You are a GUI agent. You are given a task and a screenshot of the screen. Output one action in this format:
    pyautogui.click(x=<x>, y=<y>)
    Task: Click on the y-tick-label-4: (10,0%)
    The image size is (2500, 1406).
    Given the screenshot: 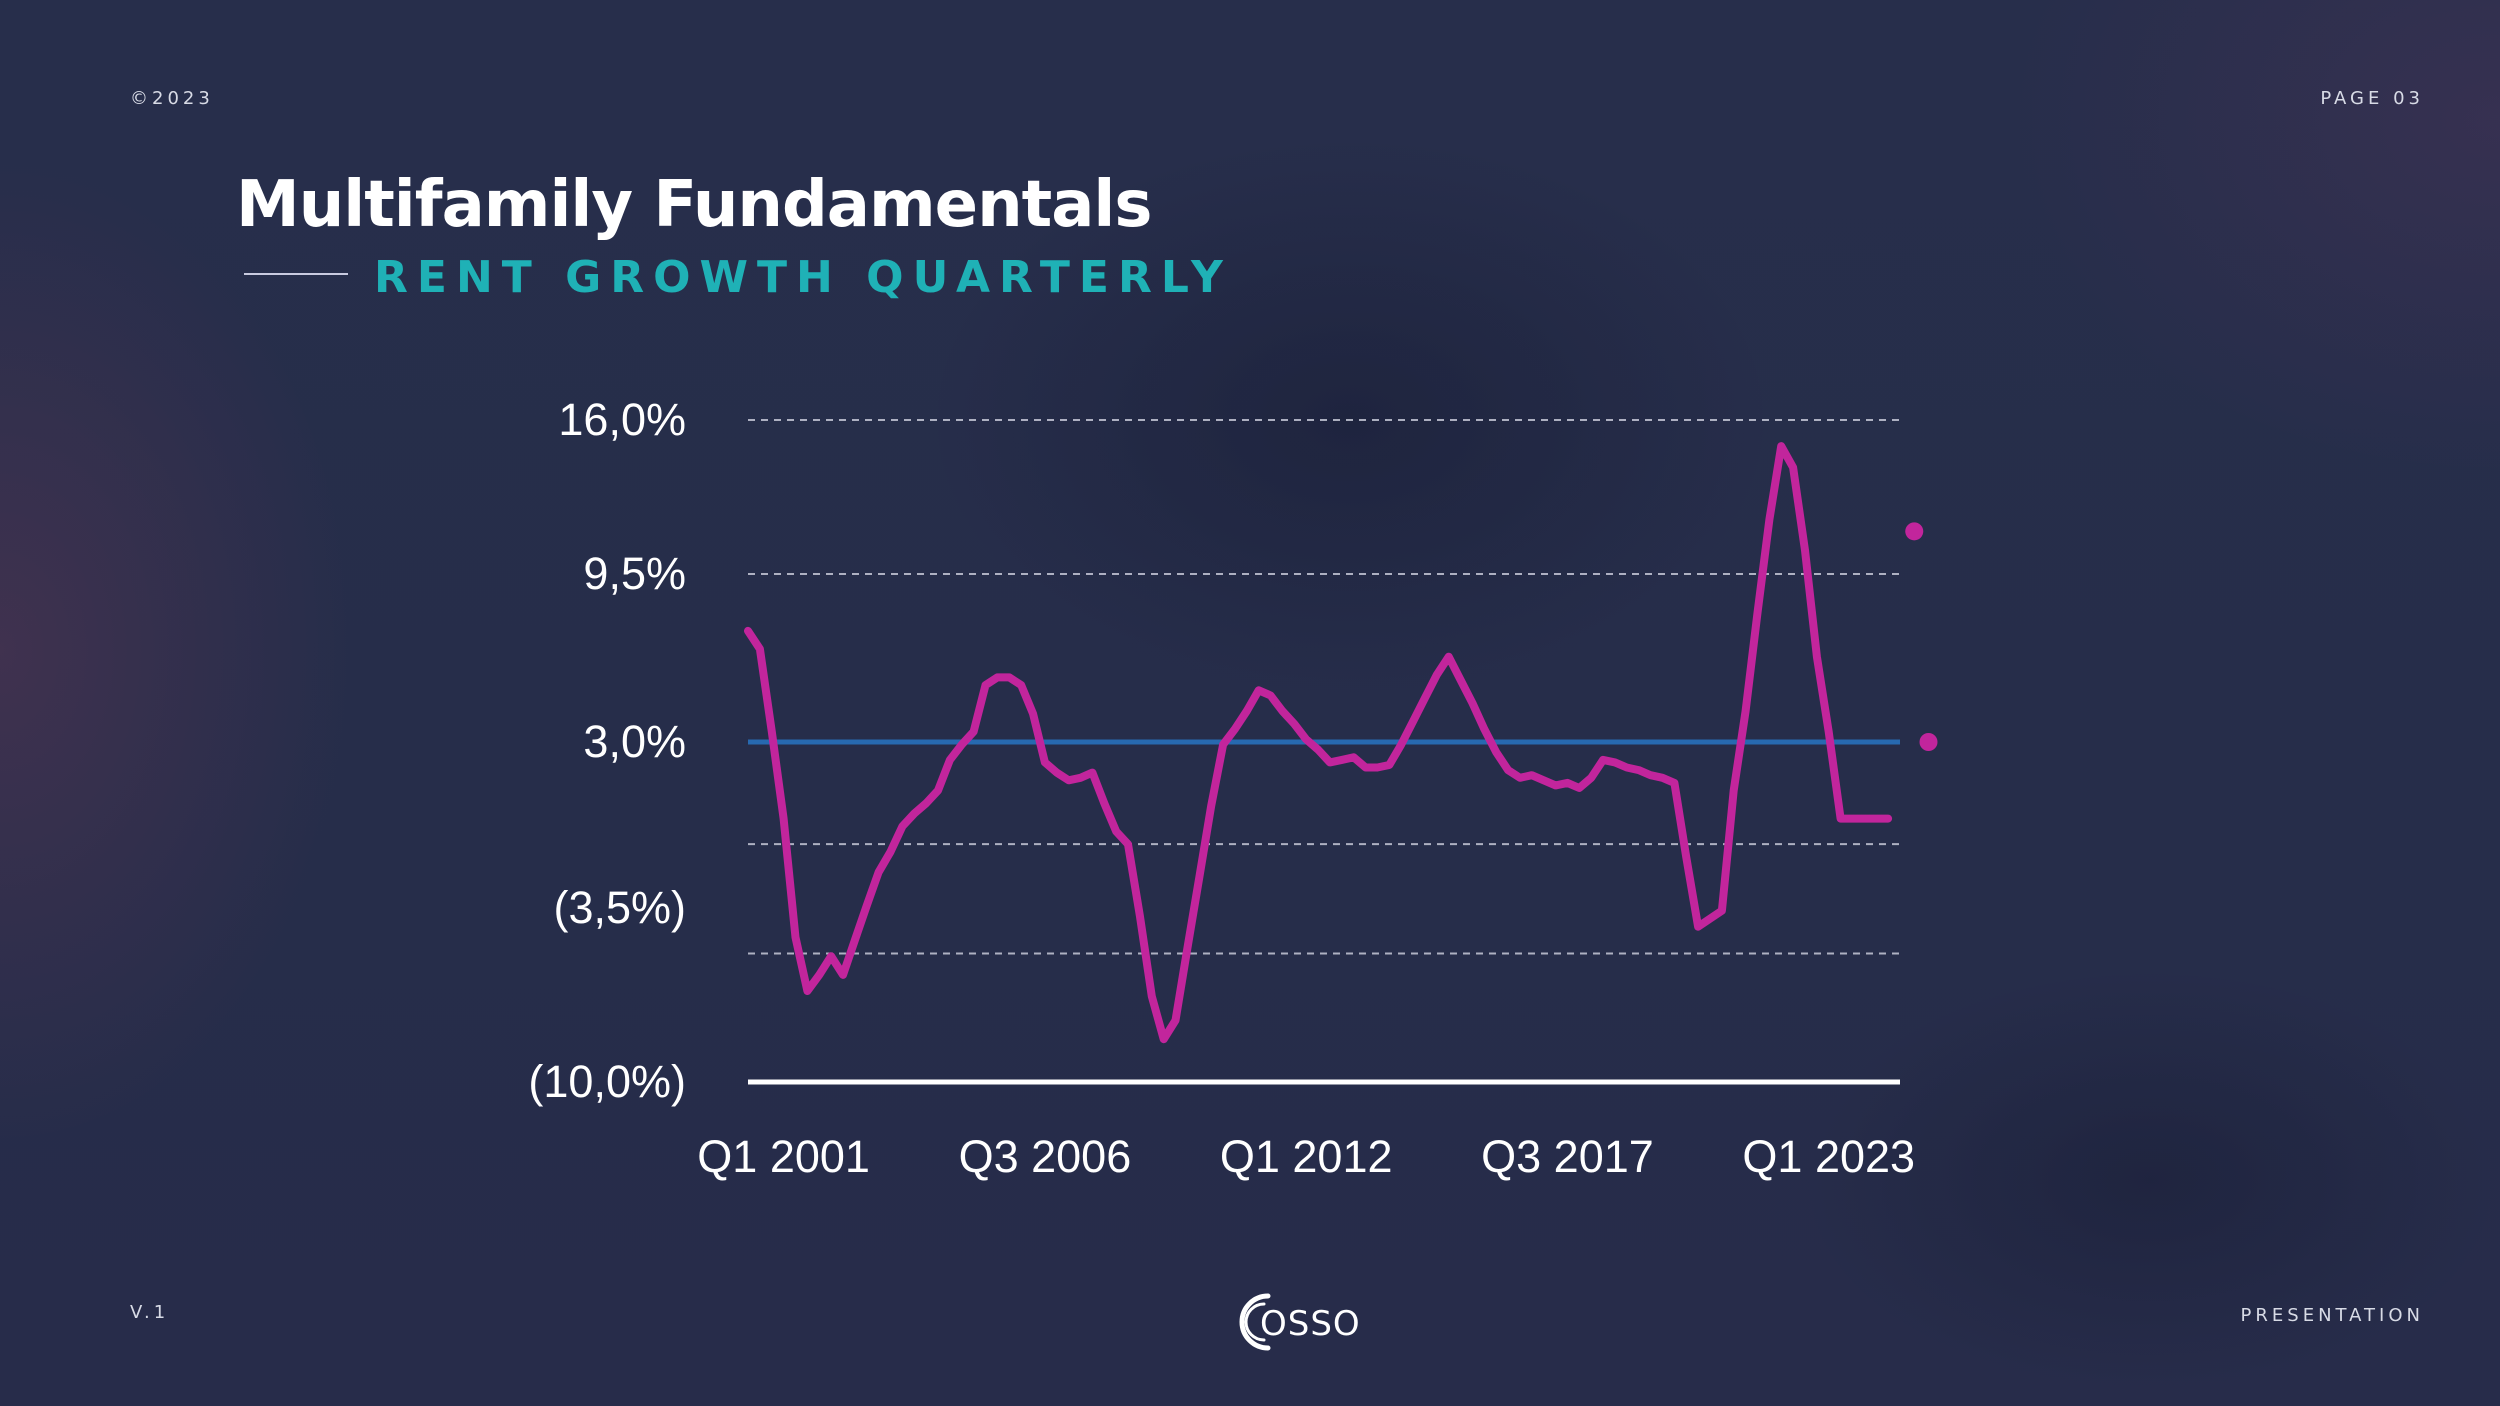 What is the action you would take?
    pyautogui.click(x=607, y=1081)
    